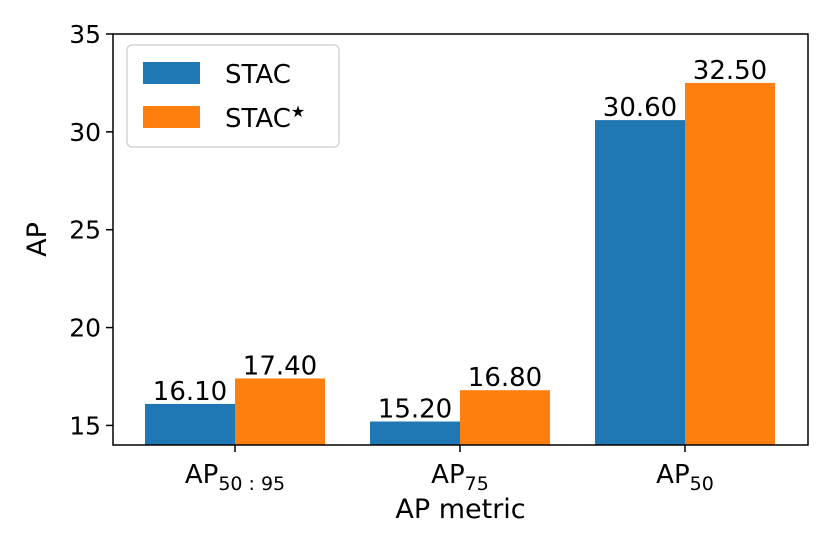 Image resolution: width=831 pixels, height=554 pixels. Describe the element at coordinates (85, 230) in the screenshot. I see `y-tick-label: 25` at that location.